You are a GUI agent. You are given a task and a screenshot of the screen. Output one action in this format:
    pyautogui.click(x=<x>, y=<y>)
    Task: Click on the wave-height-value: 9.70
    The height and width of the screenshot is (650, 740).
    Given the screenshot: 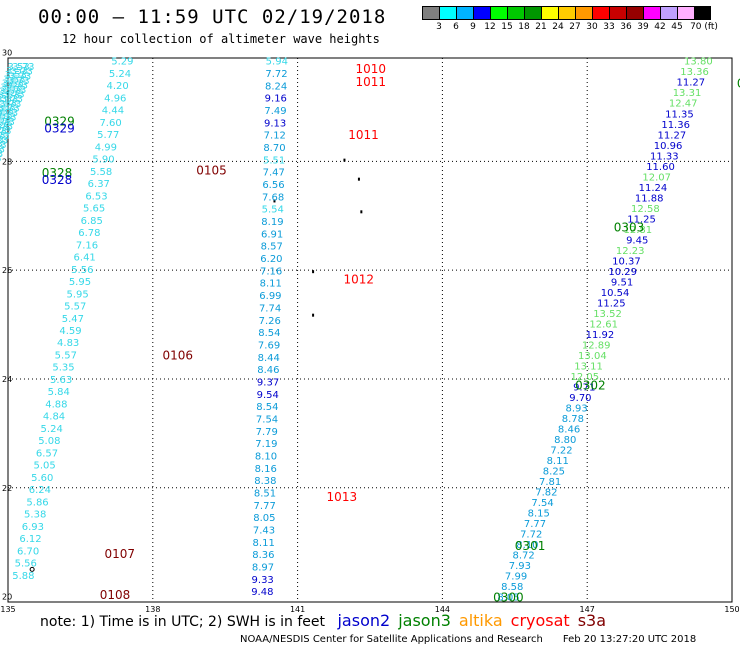 What is the action you would take?
    pyautogui.click(x=580, y=398)
    